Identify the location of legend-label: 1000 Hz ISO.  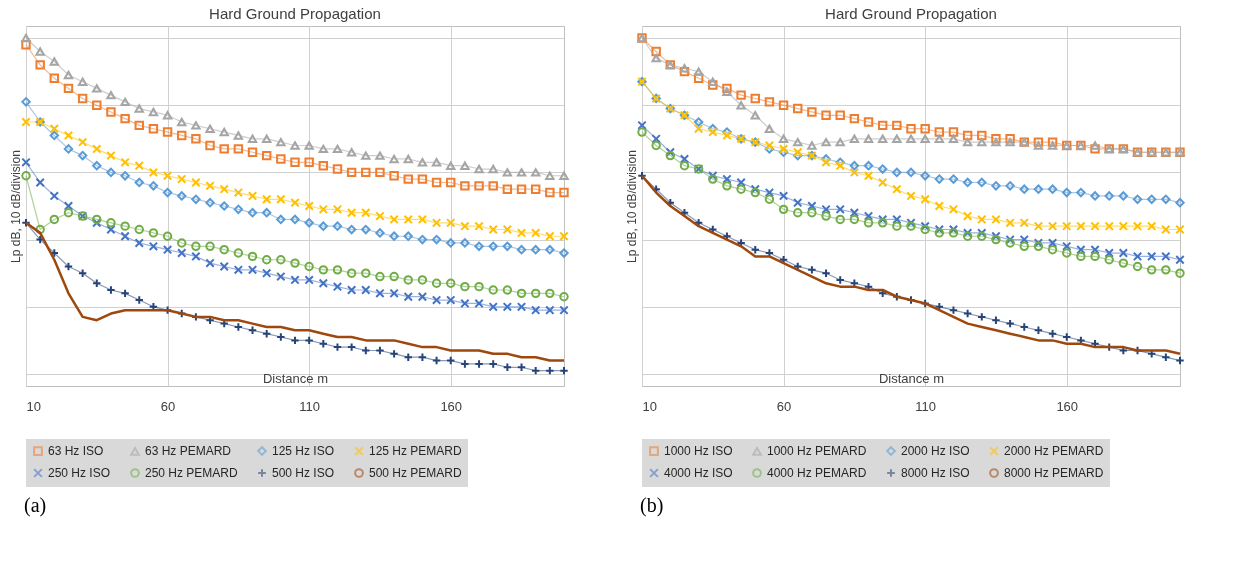
(698, 451).